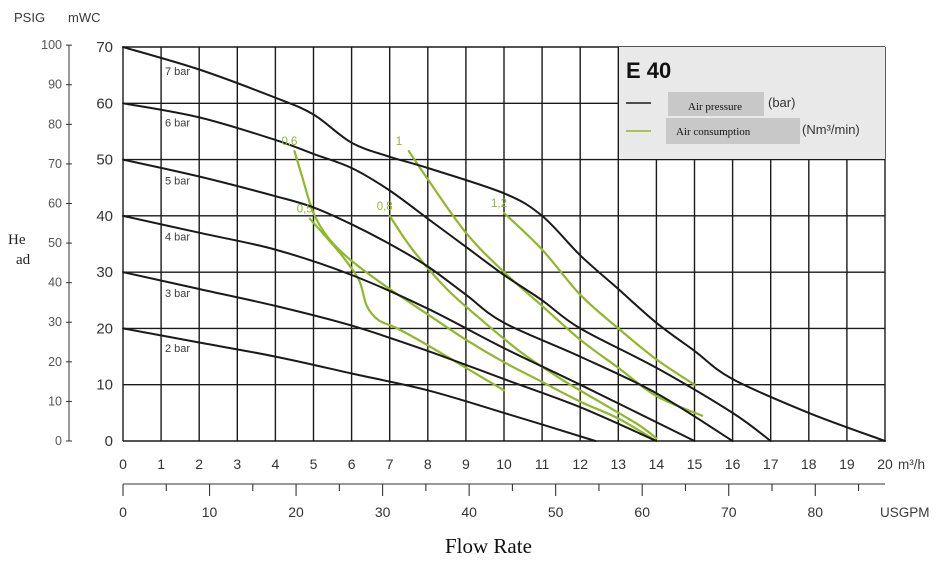 Image resolution: width=944 pixels, height=570 pixels. Describe the element at coordinates (733, 464) in the screenshot. I see `x-tick-label-16: 16` at that location.